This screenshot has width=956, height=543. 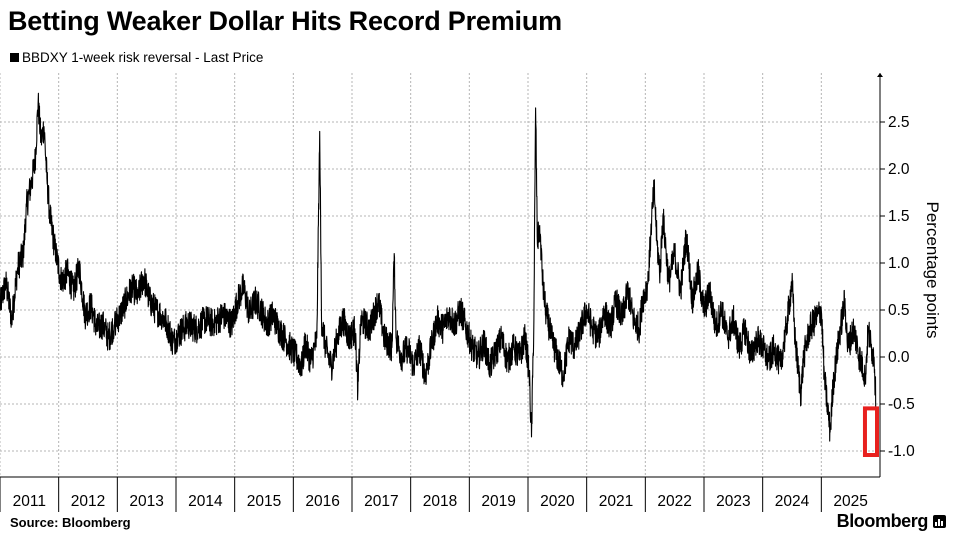 What do you see at coordinates (901, 451) in the screenshot?
I see `y-tick-label: -1.0` at bounding box center [901, 451].